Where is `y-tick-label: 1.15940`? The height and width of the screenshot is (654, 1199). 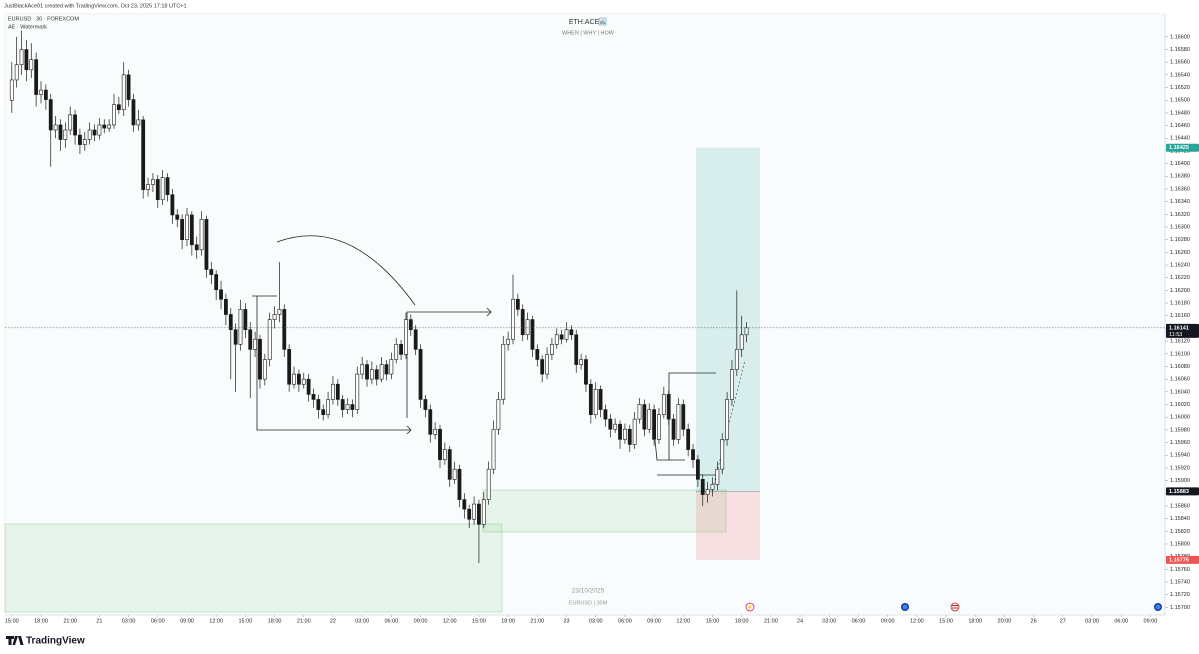 y-tick-label: 1.15940 is located at coordinates (1180, 456).